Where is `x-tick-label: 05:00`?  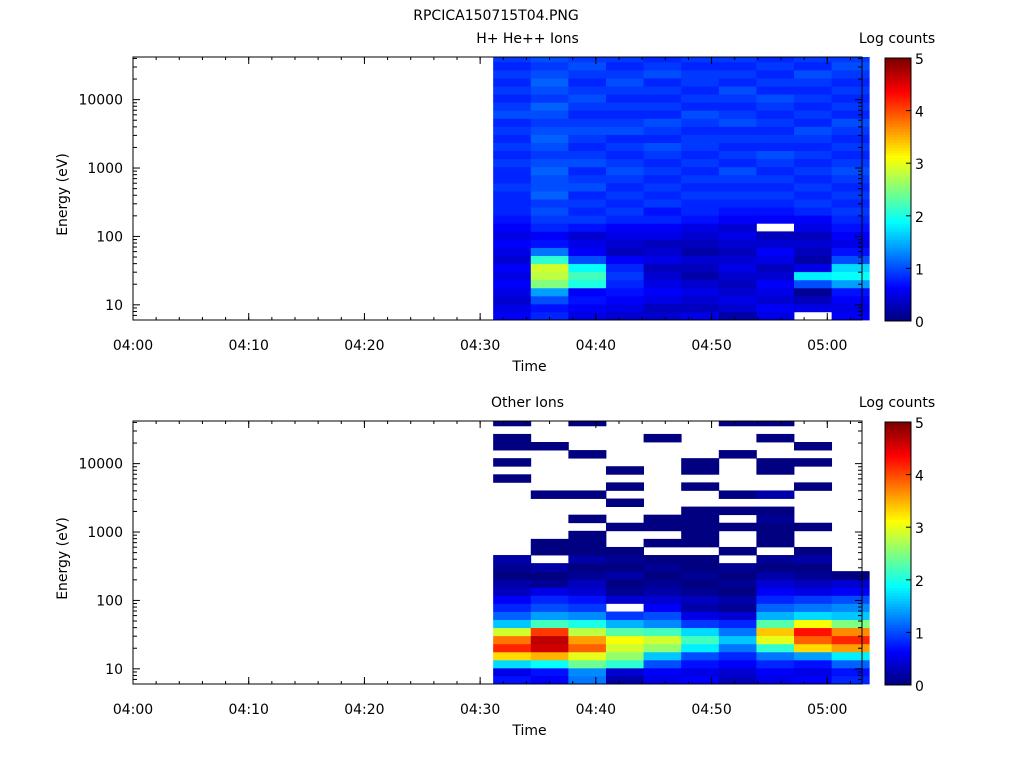 x-tick-label: 05:00 is located at coordinates (827, 710).